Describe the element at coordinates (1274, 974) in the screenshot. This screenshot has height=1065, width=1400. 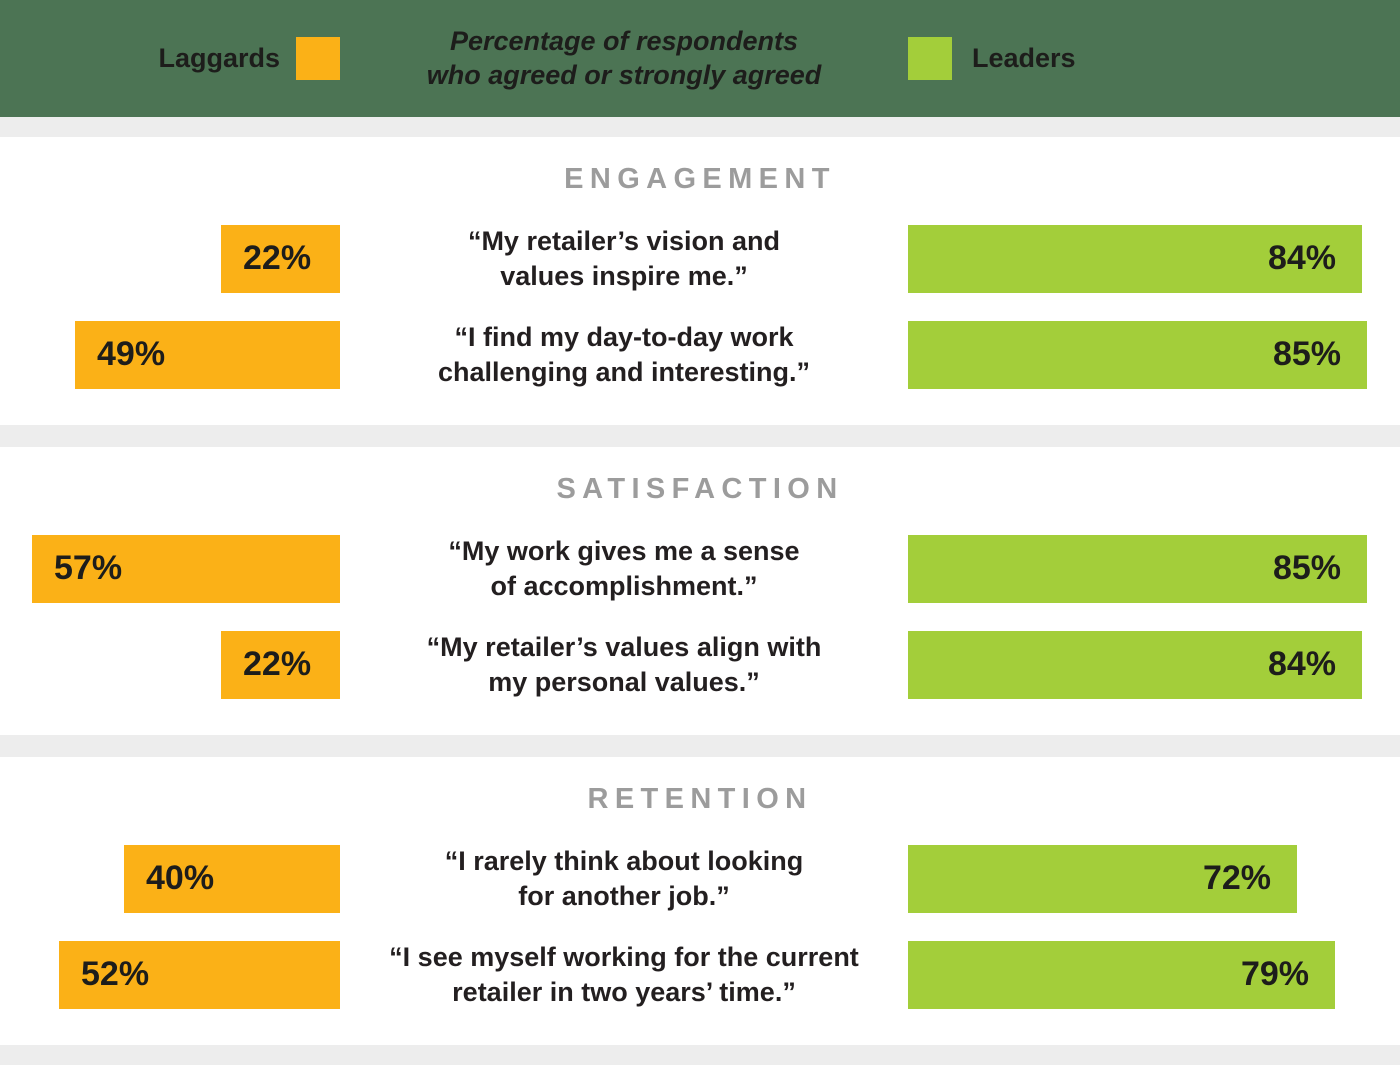
I see `leaders-value: 79%` at that location.